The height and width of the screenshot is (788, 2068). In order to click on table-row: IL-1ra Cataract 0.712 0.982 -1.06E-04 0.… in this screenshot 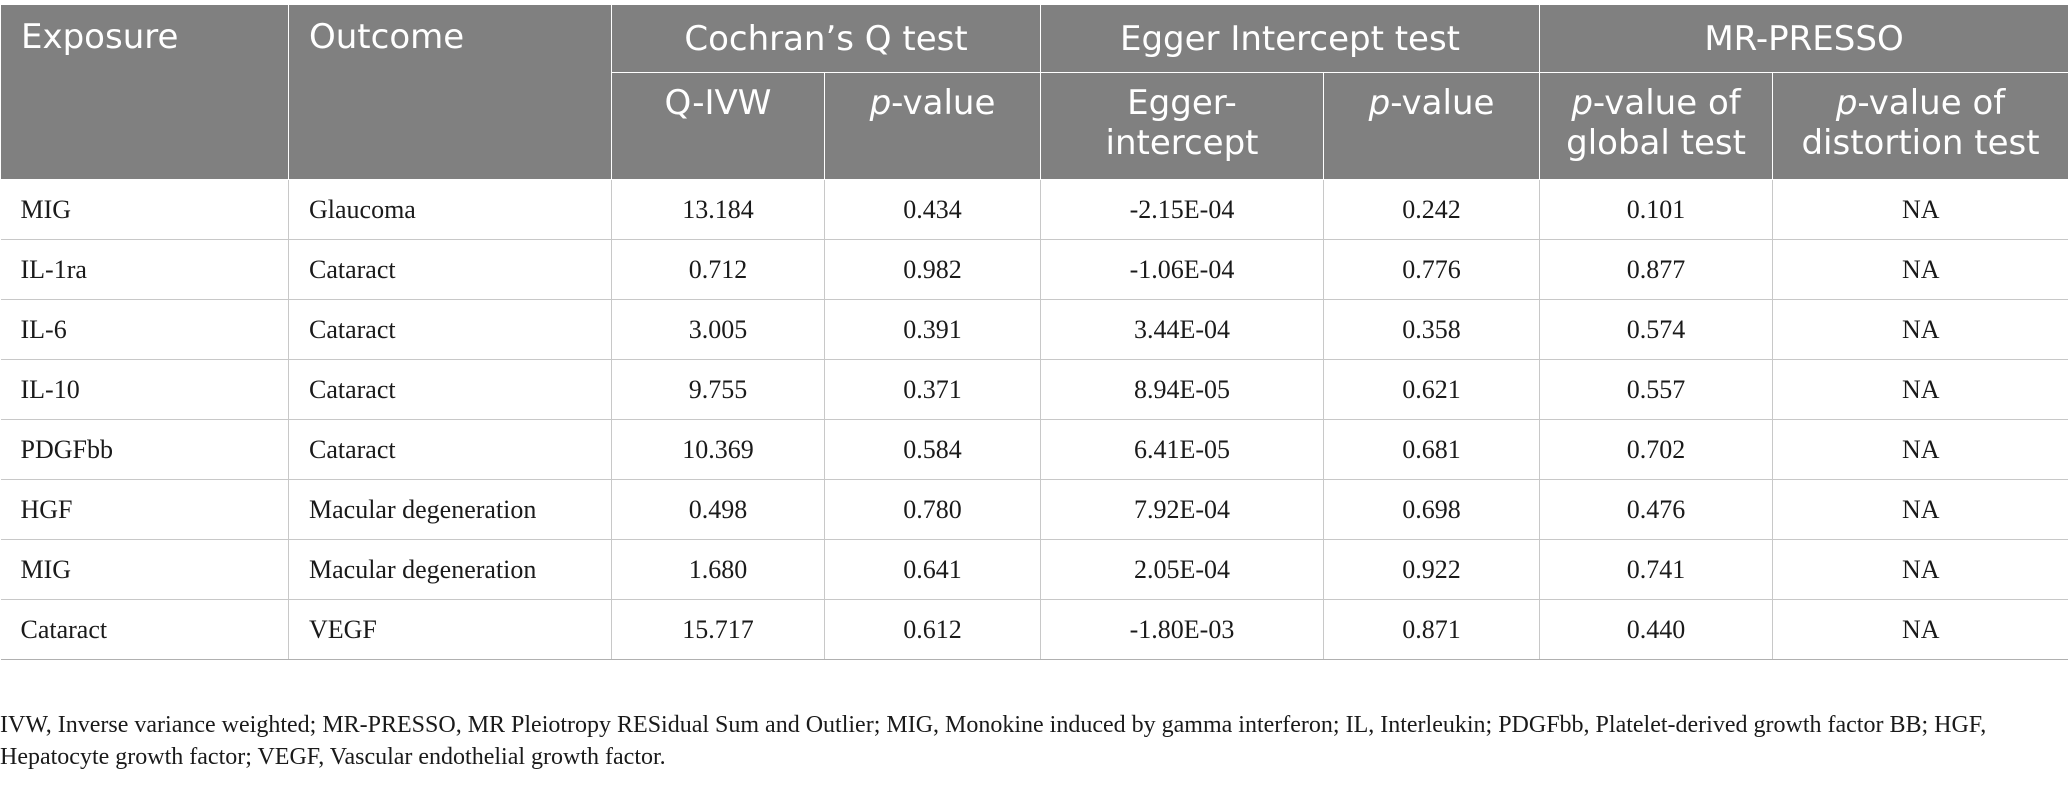, I will do `click(1034, 269)`.